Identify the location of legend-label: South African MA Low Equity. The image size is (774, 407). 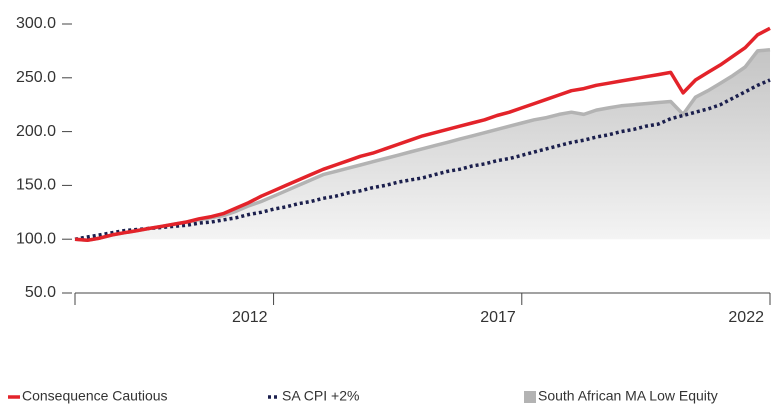
(628, 396).